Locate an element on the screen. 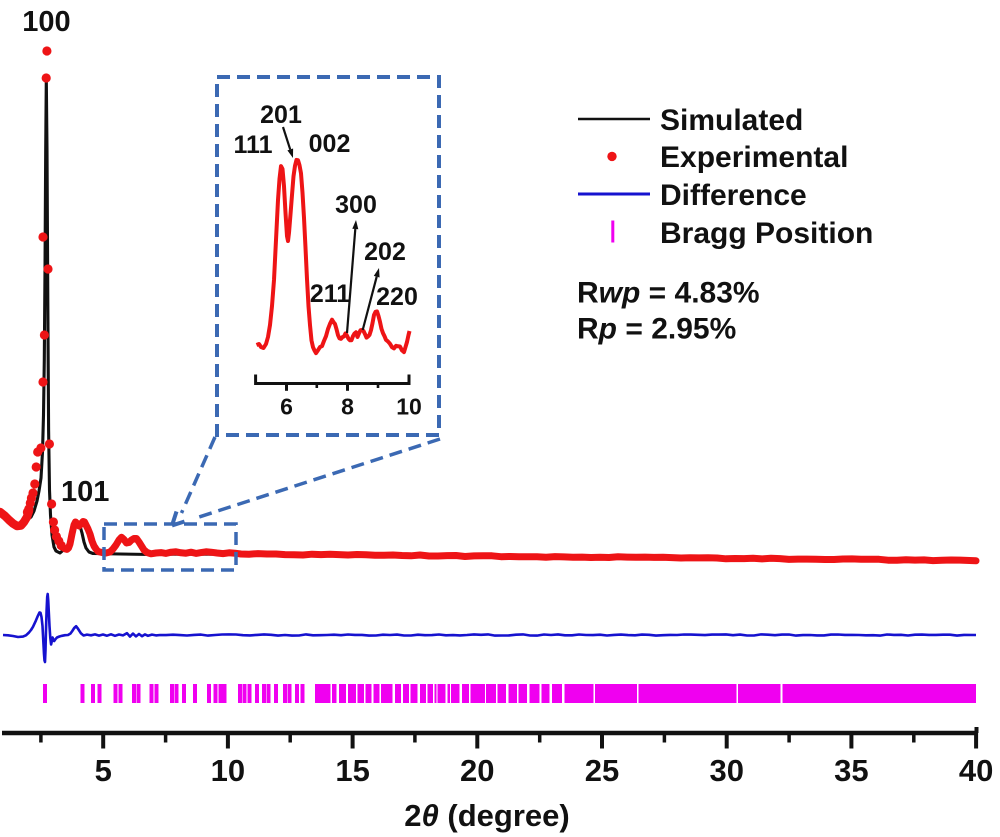 The height and width of the screenshot is (837, 1000). svg-text: Difference is located at coordinates (733, 195).